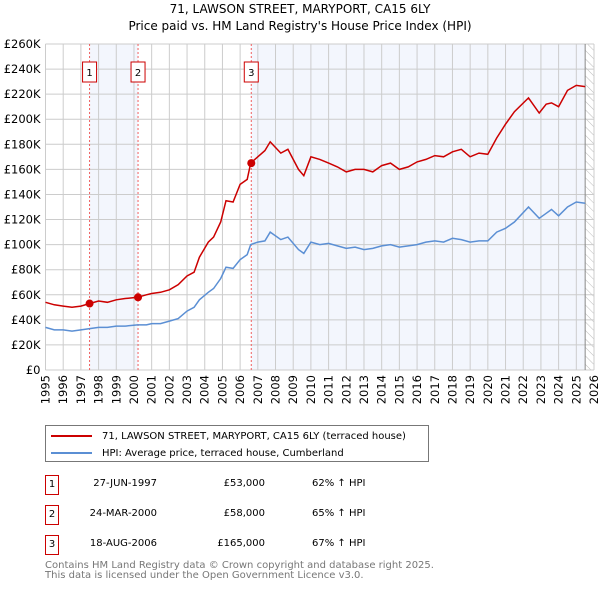  Describe the element at coordinates (71, 436) in the screenshot. I see `legend-swatch-property` at that location.